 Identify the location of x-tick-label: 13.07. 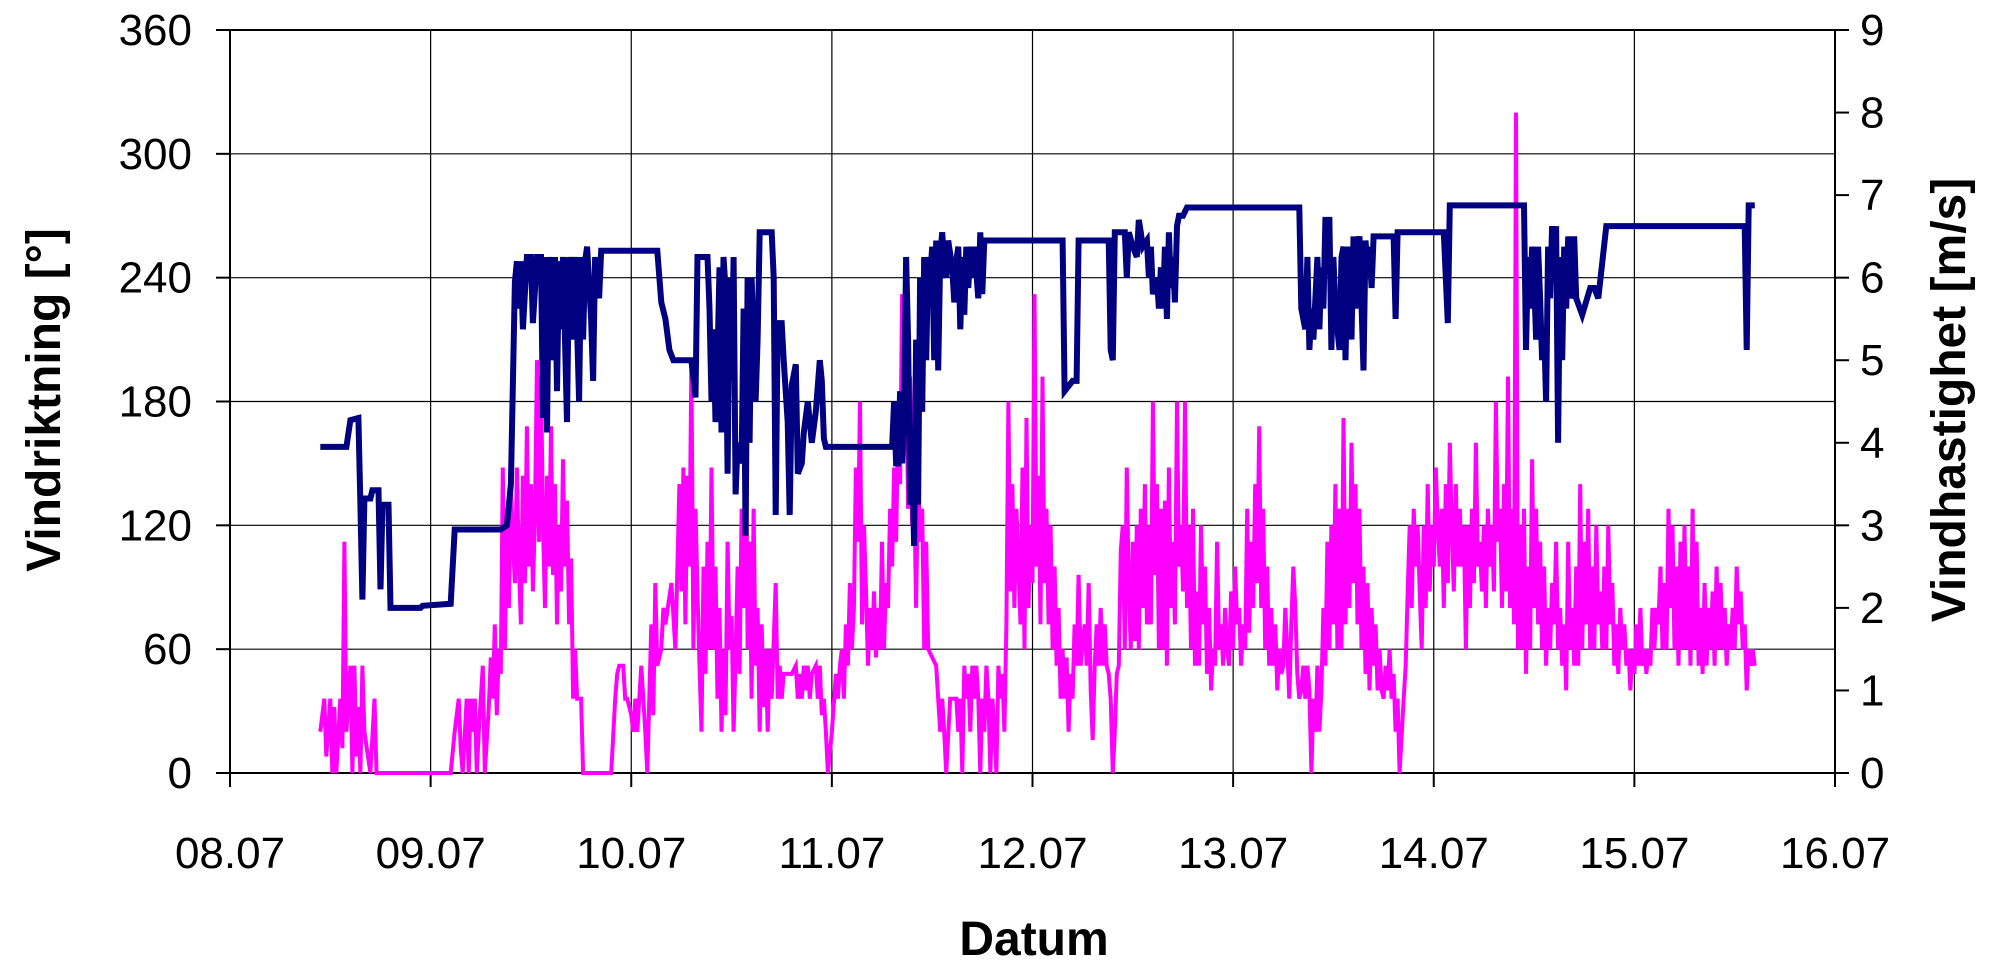
(1233, 853).